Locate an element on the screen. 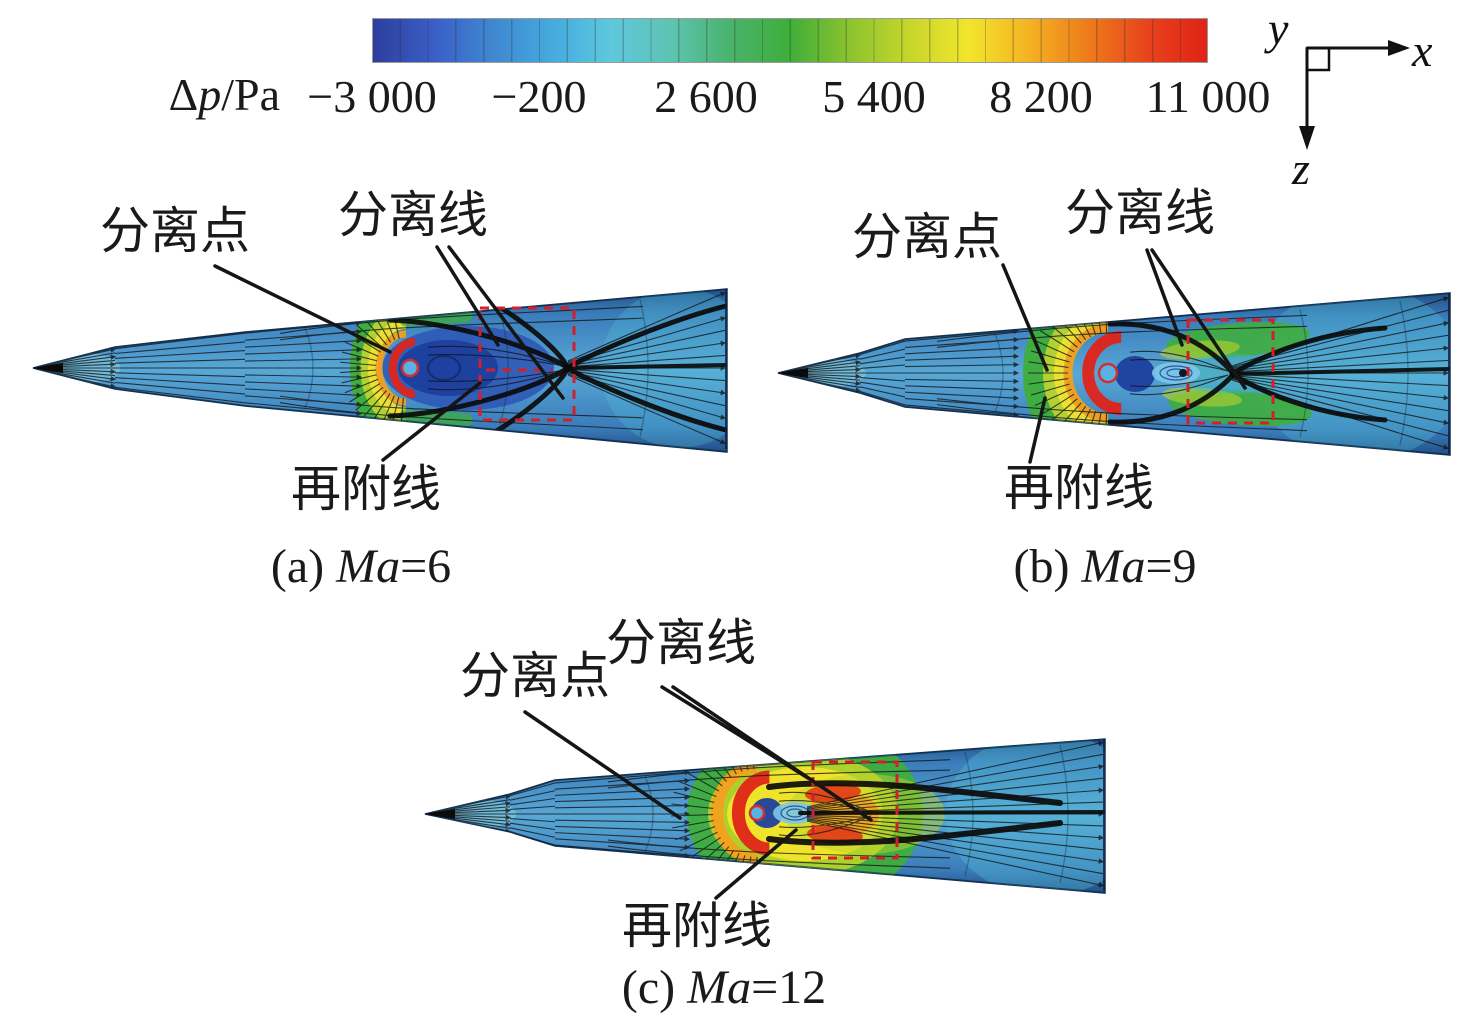 The height and width of the screenshot is (1027, 1476). colorbar-segment-ticks is located at coordinates (790, 40).